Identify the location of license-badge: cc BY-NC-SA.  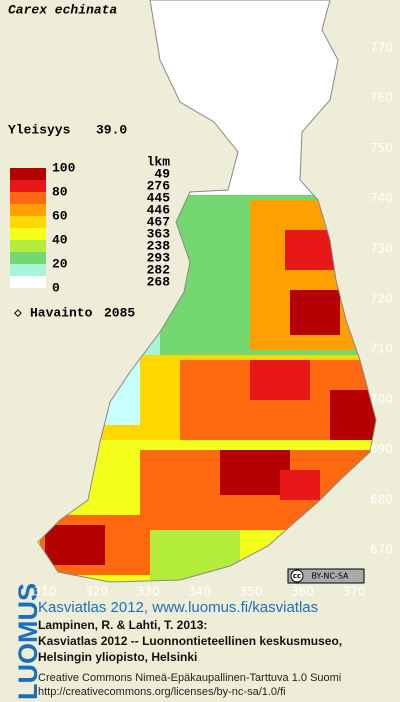
(326, 576).